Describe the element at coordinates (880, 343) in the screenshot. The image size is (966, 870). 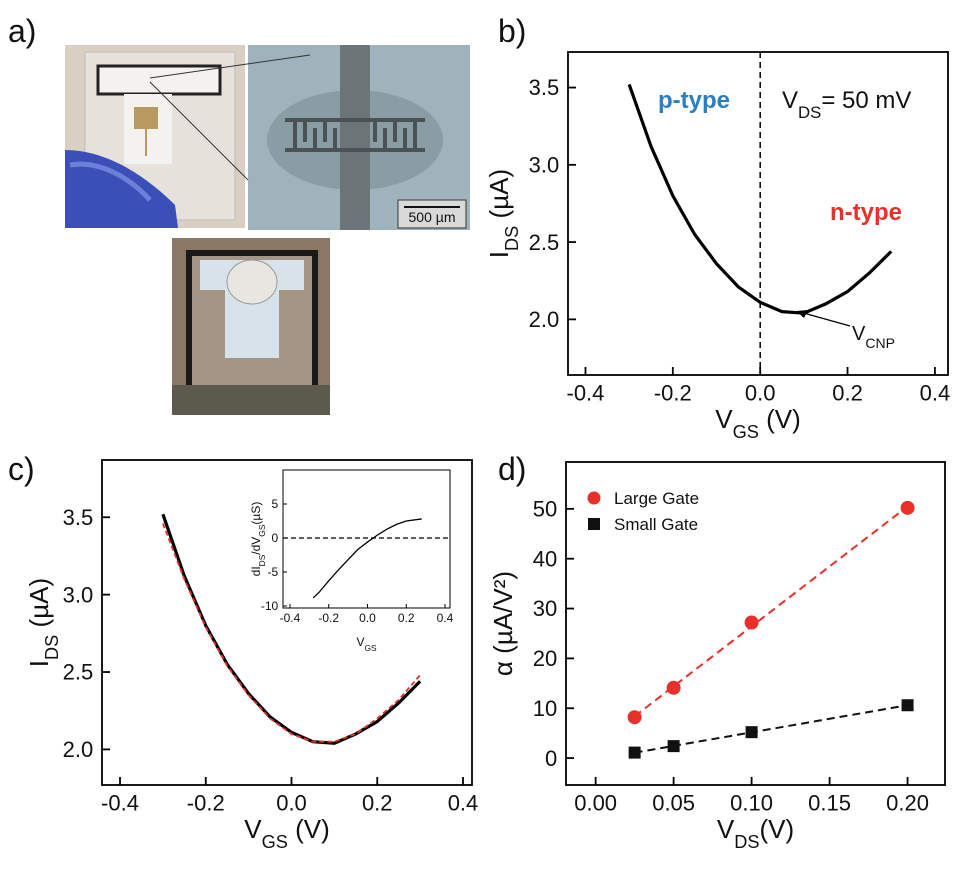
I see `subscript: CNP` at that location.